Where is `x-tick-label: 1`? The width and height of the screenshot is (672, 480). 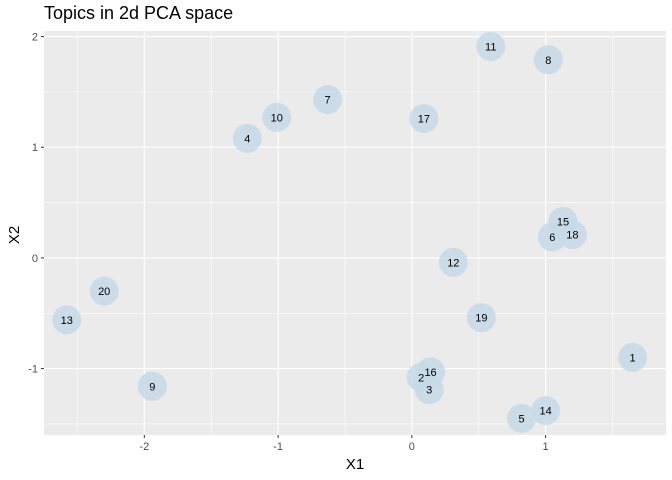
x-tick-label: 1 is located at coordinates (546, 447).